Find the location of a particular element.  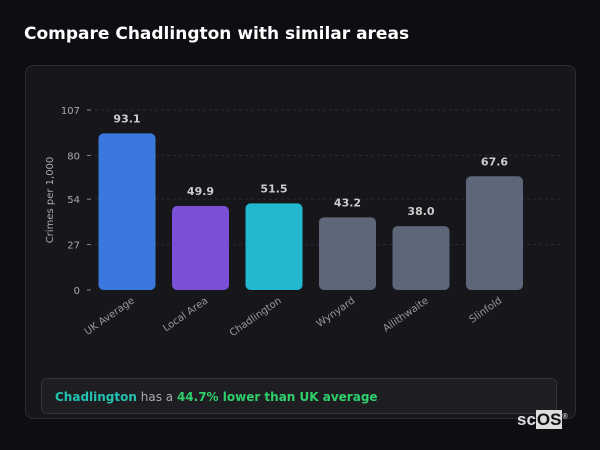

bar-local-area is located at coordinates (200, 248).